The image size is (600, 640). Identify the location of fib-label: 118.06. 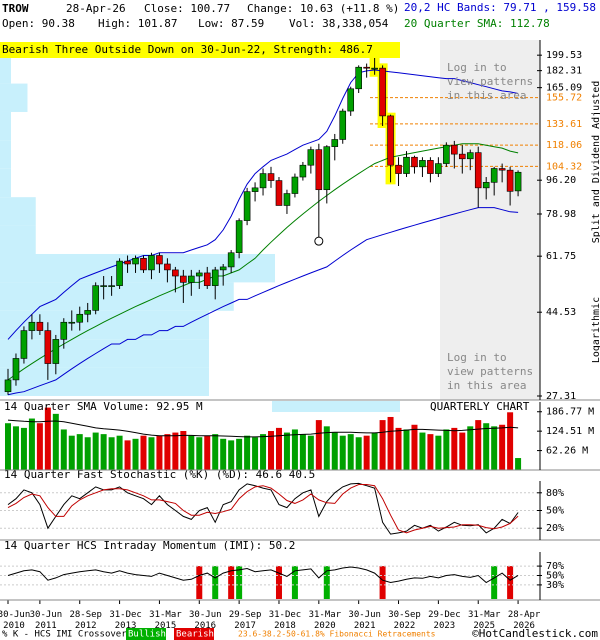
(564, 145).